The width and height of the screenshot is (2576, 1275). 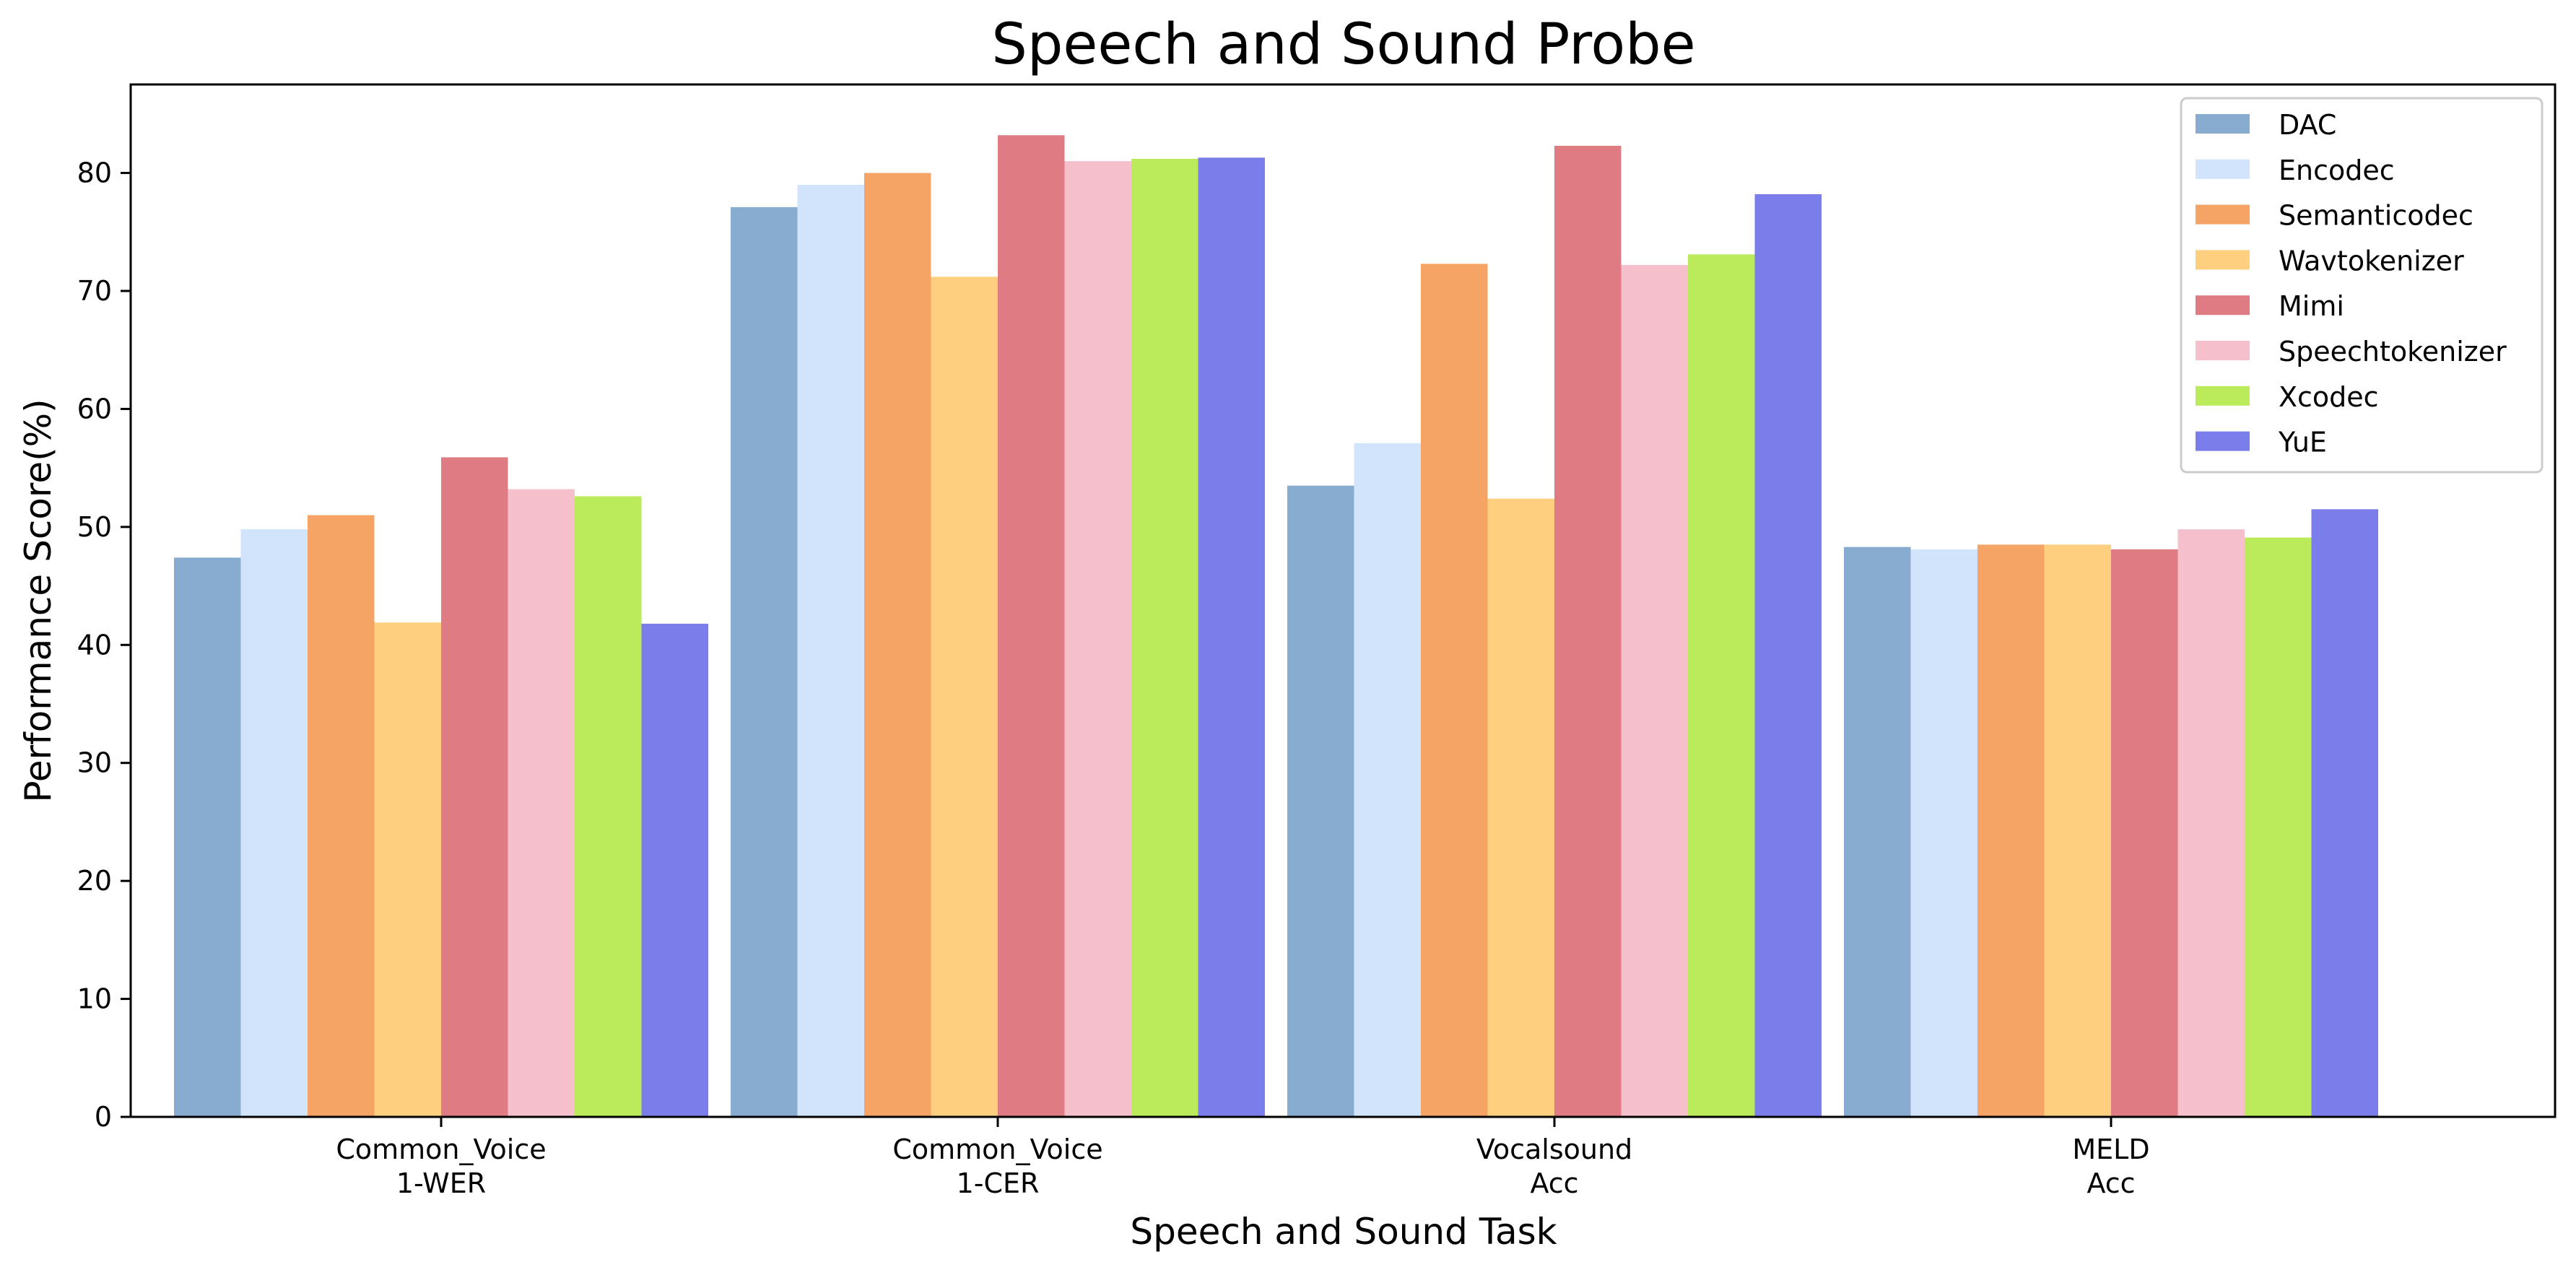 I want to click on x-axis-label: Speech and Sound Task, so click(x=1343, y=1232).